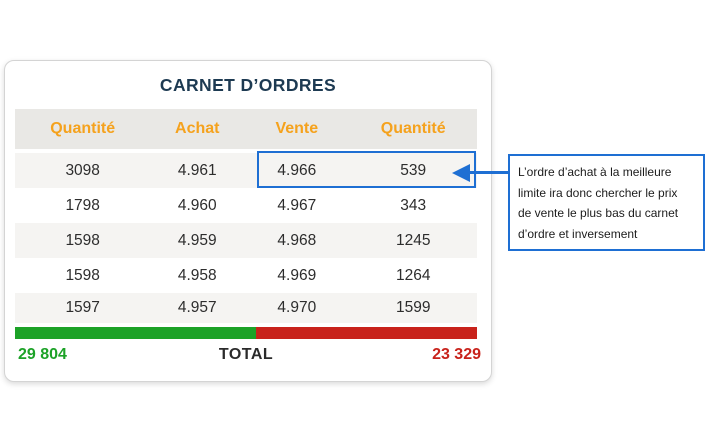 The image size is (705, 444). Describe the element at coordinates (197, 275) in the screenshot. I see `cell-achat: 4.958` at that location.